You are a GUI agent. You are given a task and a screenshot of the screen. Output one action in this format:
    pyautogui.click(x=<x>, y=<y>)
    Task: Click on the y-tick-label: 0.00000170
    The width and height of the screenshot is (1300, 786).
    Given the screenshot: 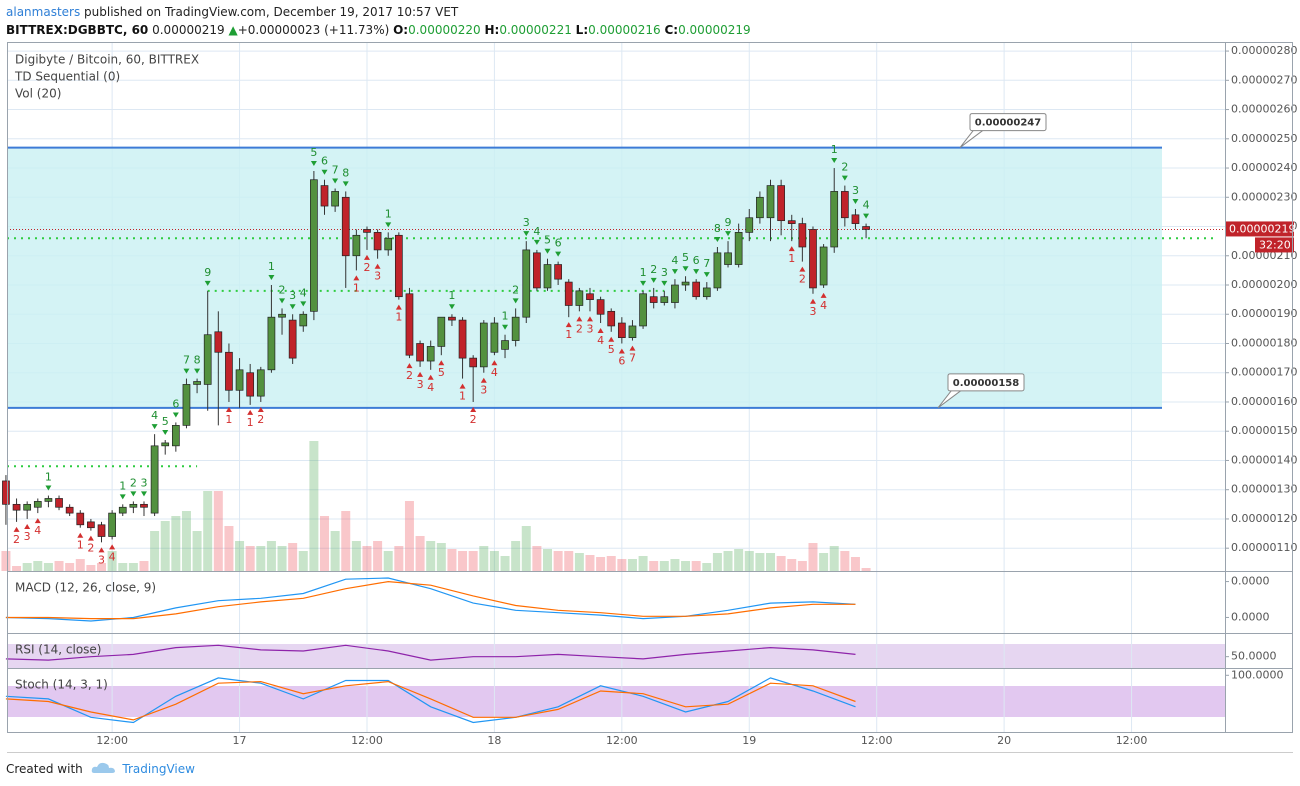 What is the action you would take?
    pyautogui.click(x=1264, y=372)
    